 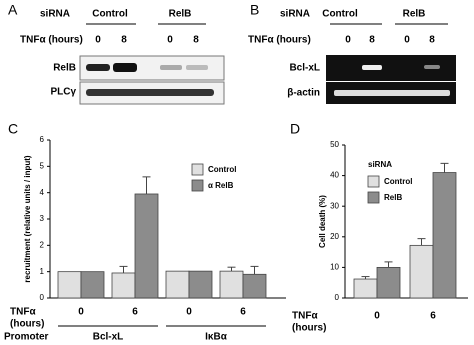 I want to click on panel-label: A, so click(x=13, y=10).